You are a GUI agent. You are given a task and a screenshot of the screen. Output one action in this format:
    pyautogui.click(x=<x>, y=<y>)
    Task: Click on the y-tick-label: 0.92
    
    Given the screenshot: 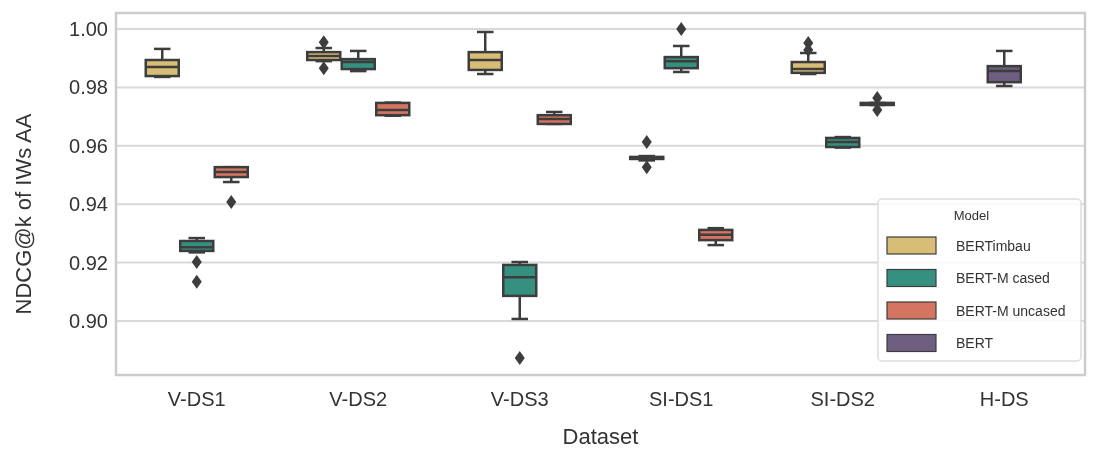 What is the action you would take?
    pyautogui.click(x=88, y=262)
    